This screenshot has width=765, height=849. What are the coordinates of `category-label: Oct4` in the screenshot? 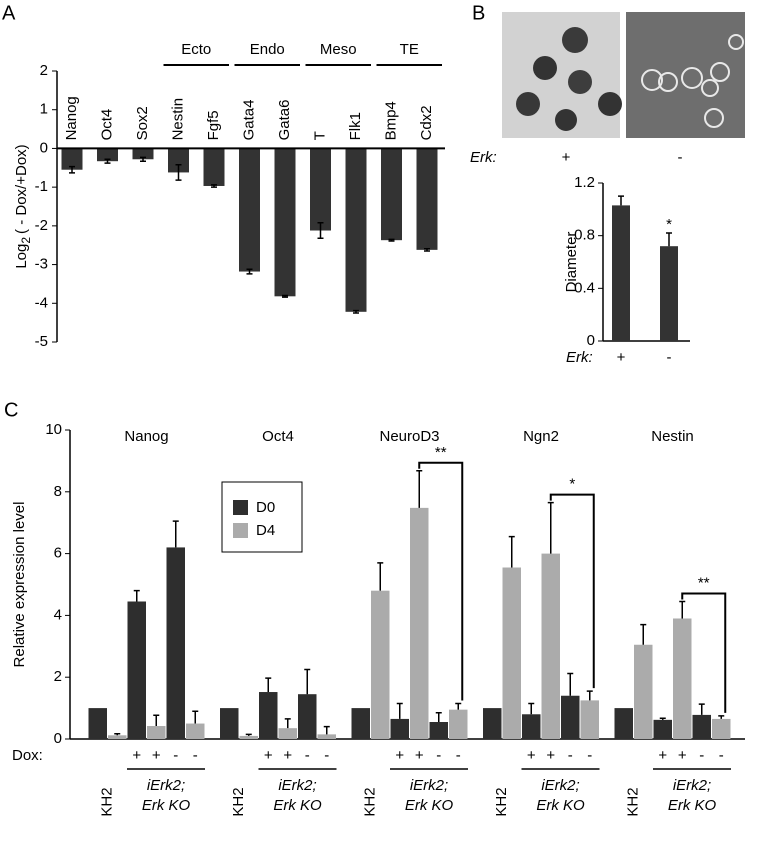 It's located at (106, 125).